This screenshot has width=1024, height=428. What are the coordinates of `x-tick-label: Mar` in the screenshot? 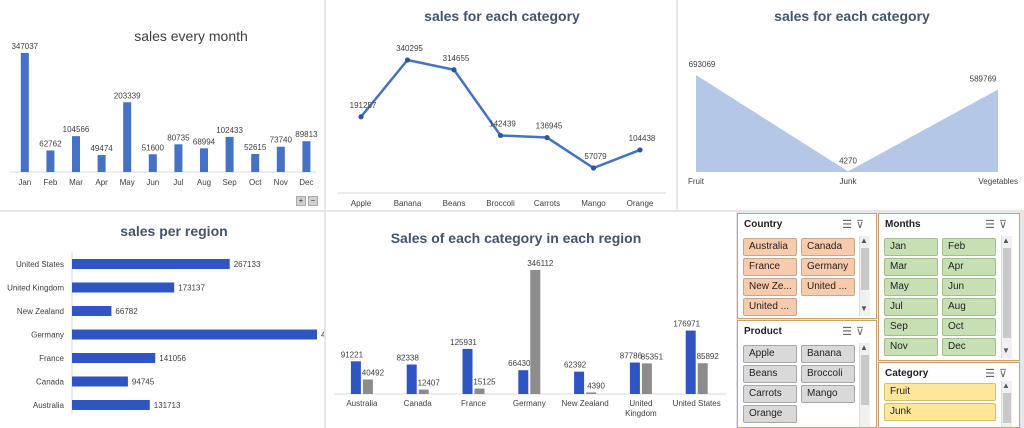 It's located at (76, 182).